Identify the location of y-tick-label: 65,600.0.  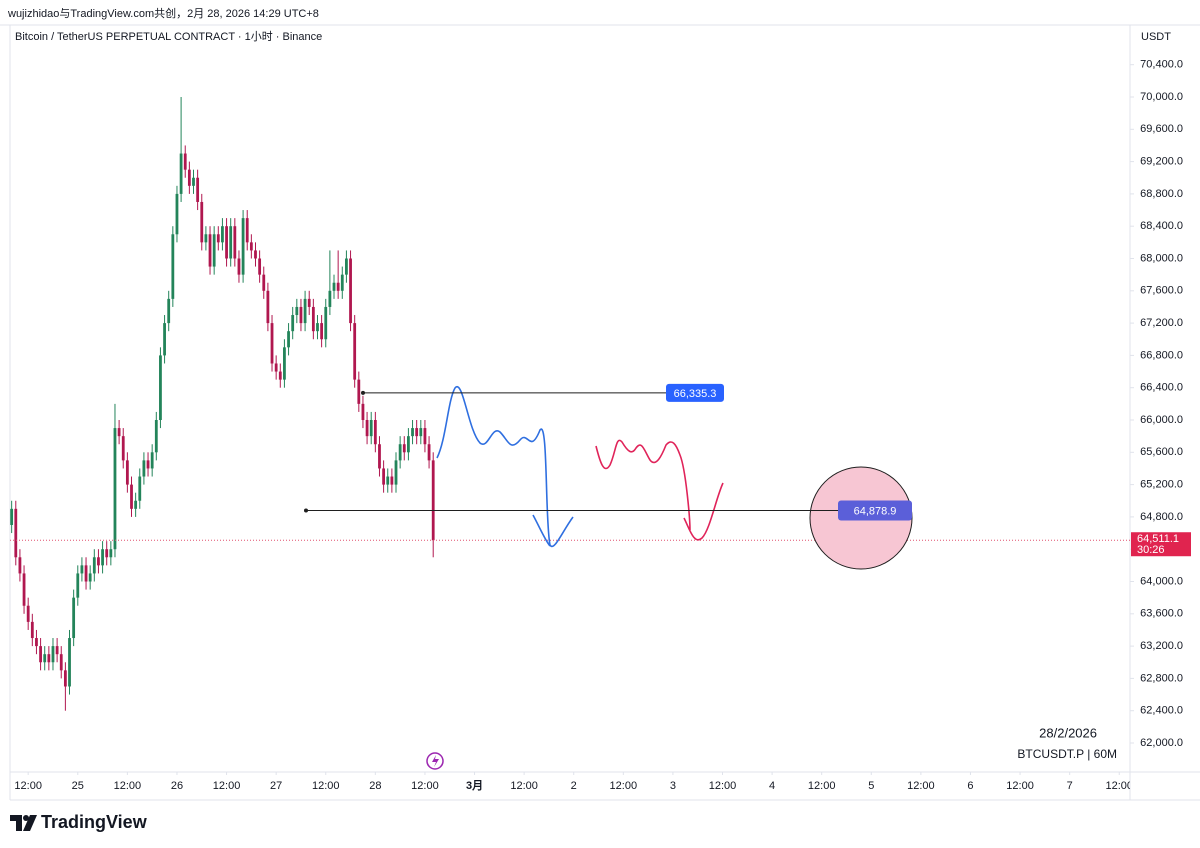
(1161, 452).